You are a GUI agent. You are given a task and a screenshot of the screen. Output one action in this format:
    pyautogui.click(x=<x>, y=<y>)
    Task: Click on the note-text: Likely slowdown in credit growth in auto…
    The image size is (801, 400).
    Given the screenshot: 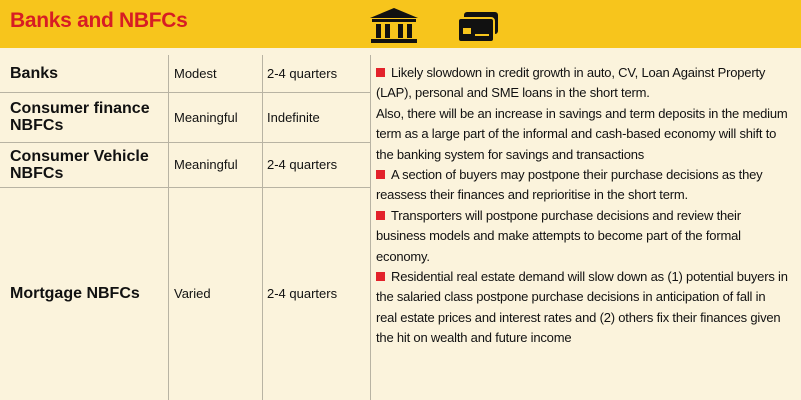 What is the action you would take?
    pyautogui.click(x=571, y=83)
    